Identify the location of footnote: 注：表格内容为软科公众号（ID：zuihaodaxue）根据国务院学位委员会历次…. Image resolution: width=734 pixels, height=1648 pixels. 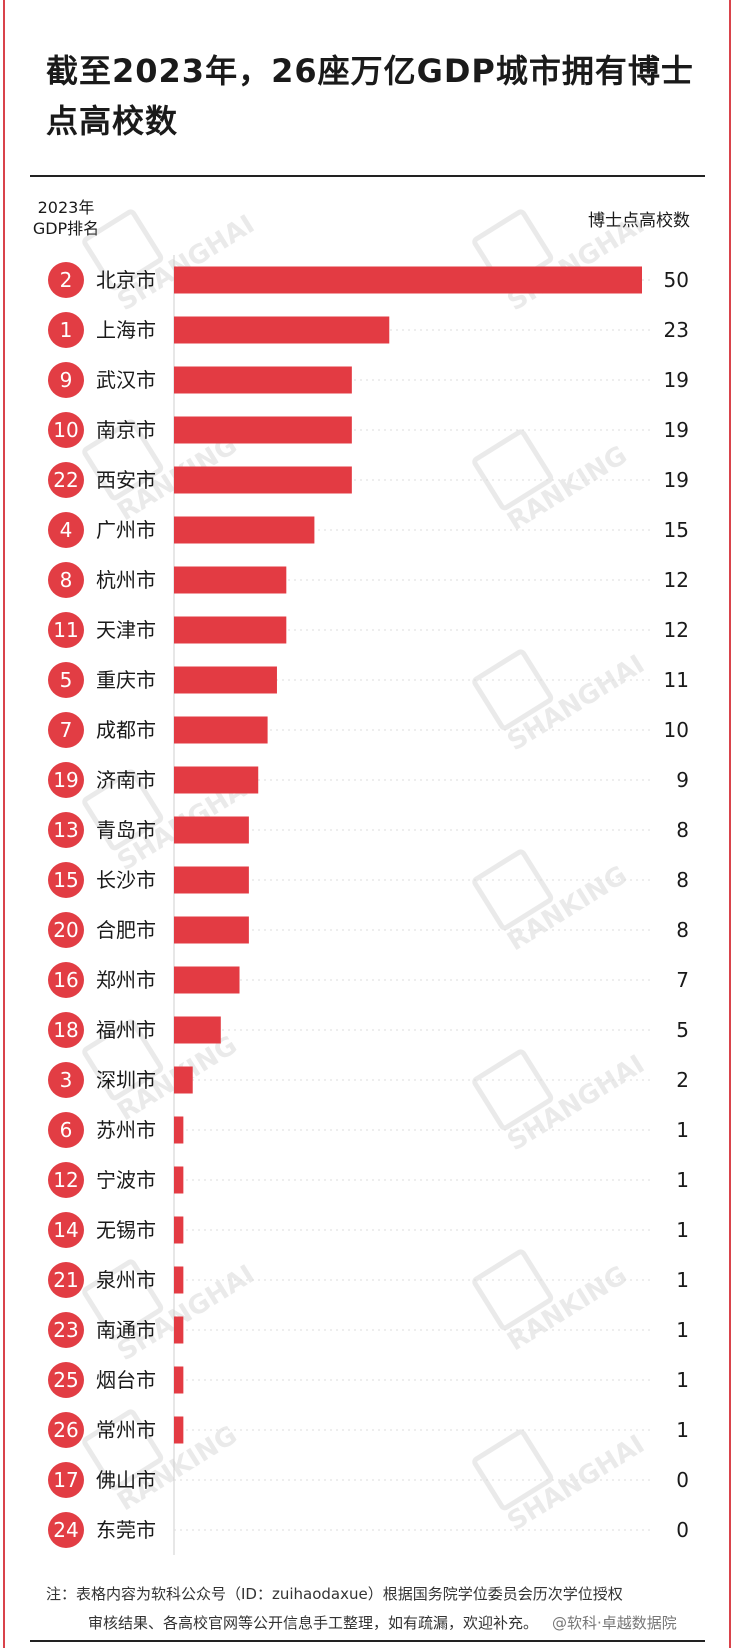
(381, 1609).